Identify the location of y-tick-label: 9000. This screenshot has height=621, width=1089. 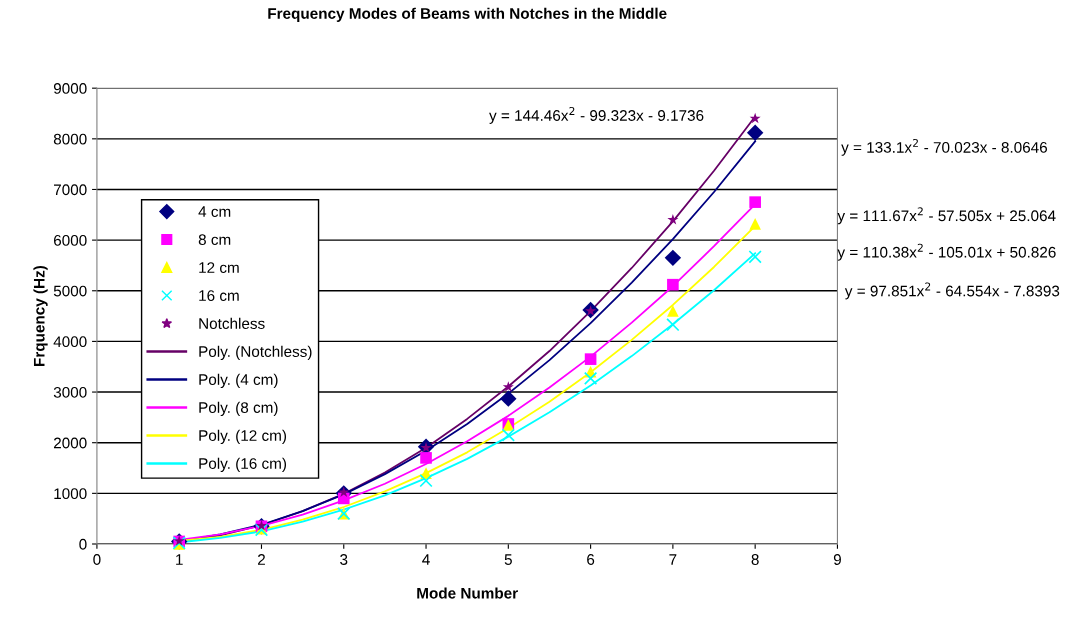
(70, 88).